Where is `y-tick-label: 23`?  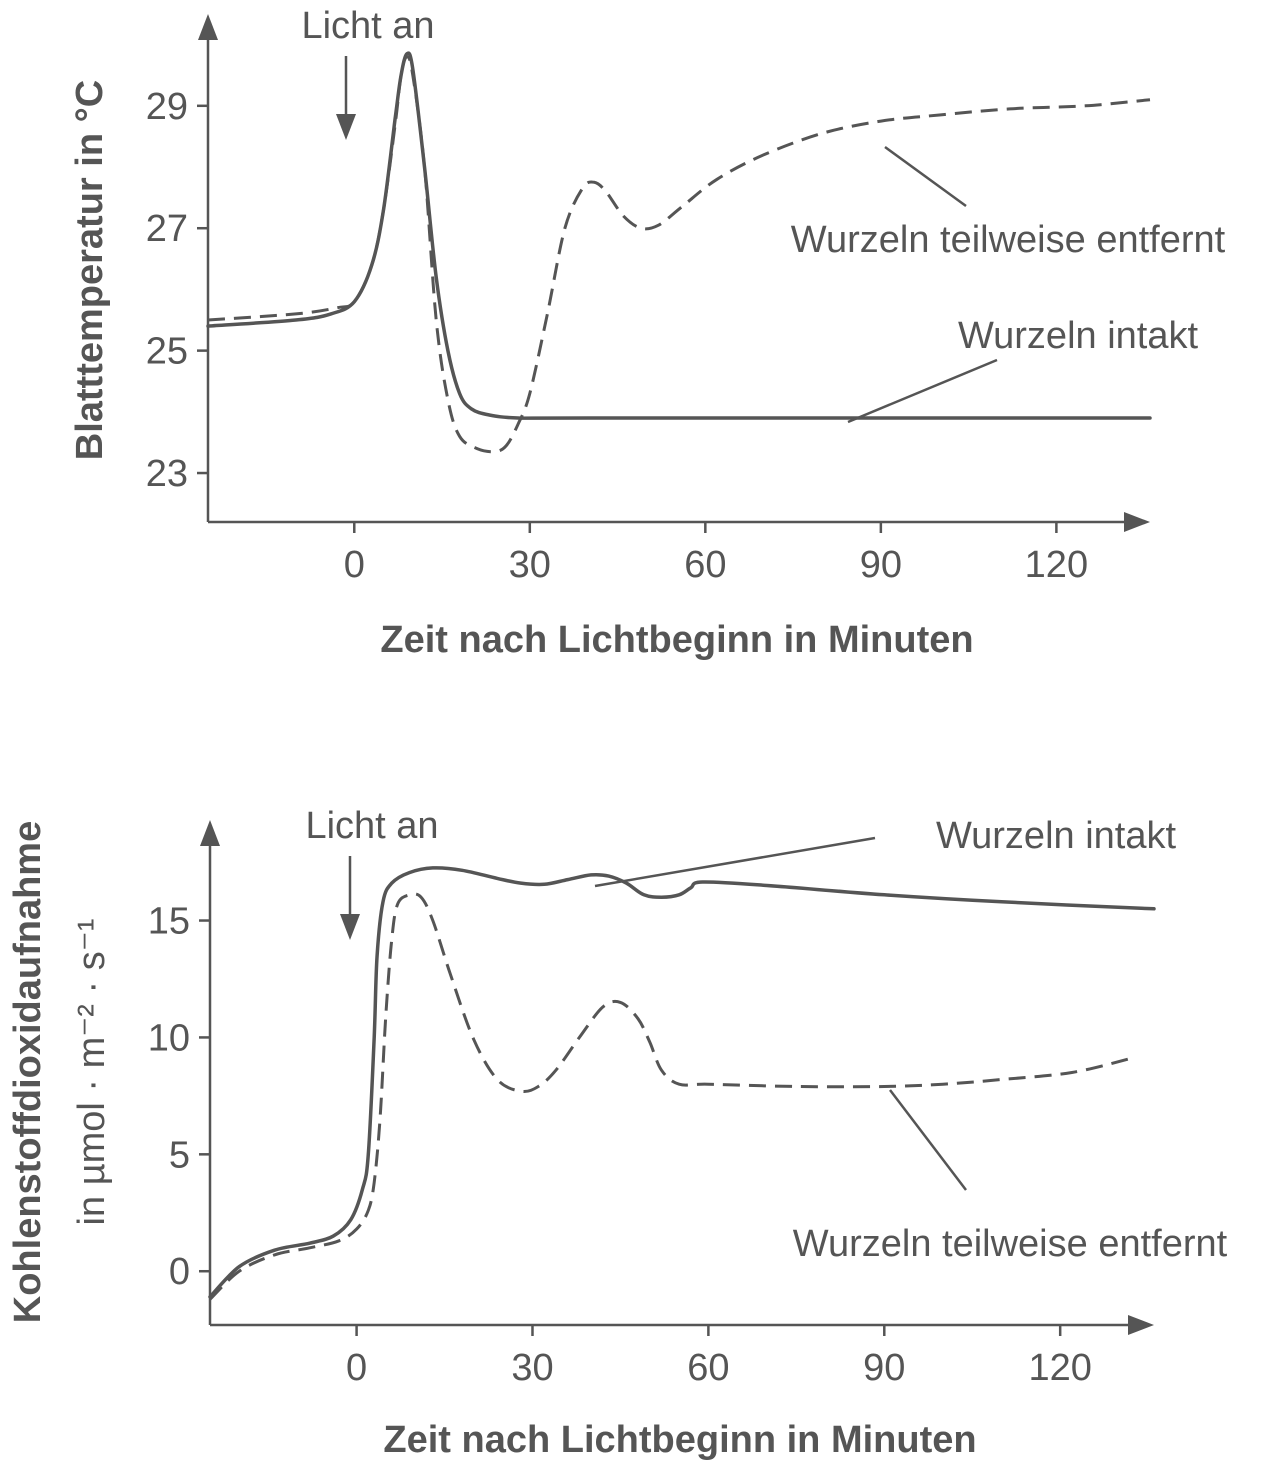 y-tick-label: 23 is located at coordinates (167, 474).